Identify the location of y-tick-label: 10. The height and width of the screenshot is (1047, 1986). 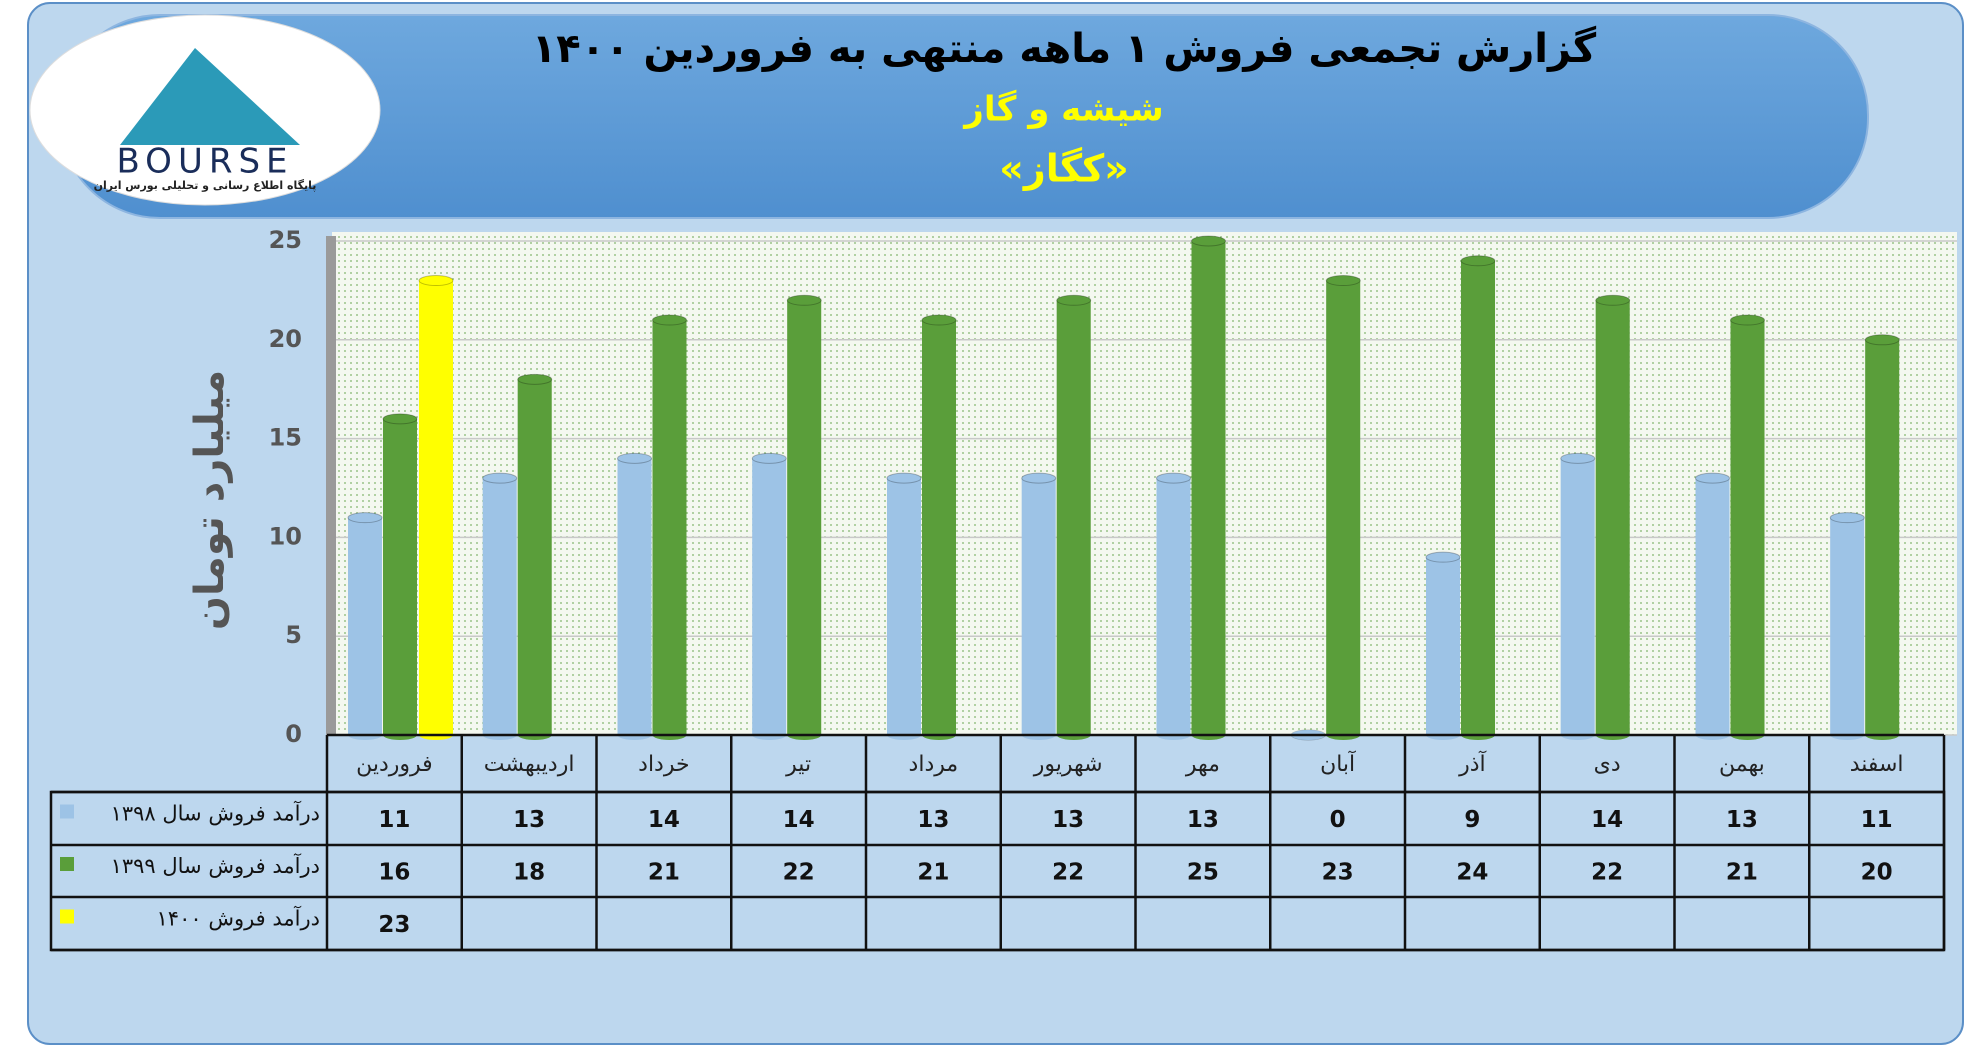
(285, 536).